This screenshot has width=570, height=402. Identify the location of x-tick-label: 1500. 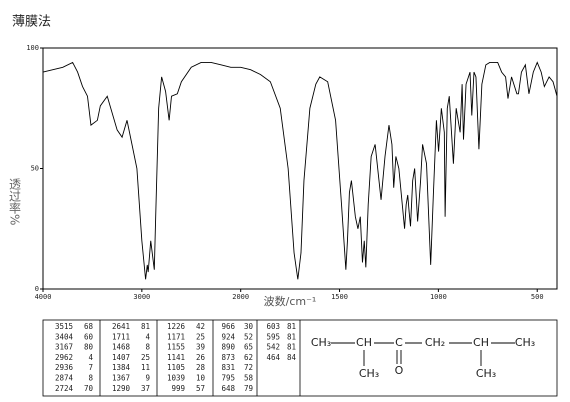
(339, 297).